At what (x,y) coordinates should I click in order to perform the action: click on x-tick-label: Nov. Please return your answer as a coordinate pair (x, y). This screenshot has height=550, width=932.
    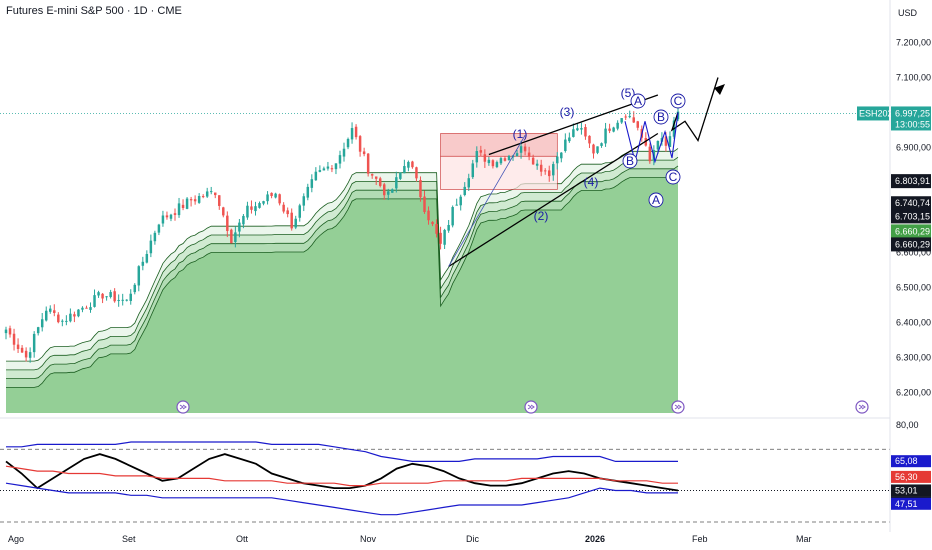
    Looking at the image, I should click on (368, 539).